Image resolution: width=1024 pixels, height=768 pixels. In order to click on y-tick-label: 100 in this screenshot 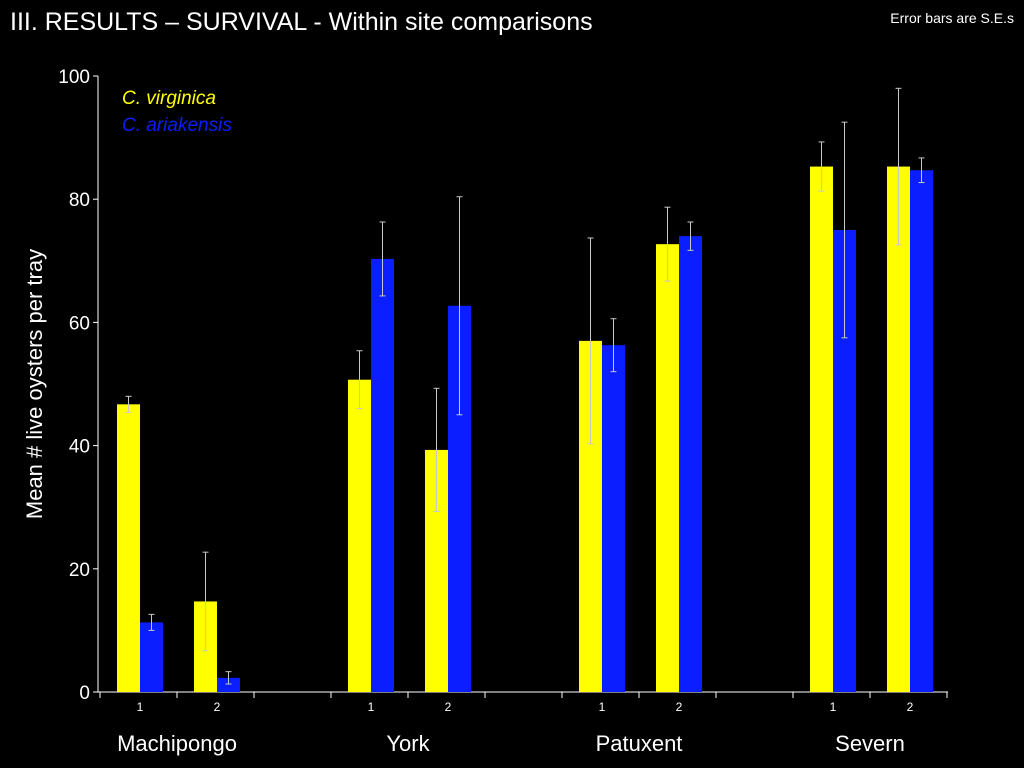, I will do `click(74, 77)`.